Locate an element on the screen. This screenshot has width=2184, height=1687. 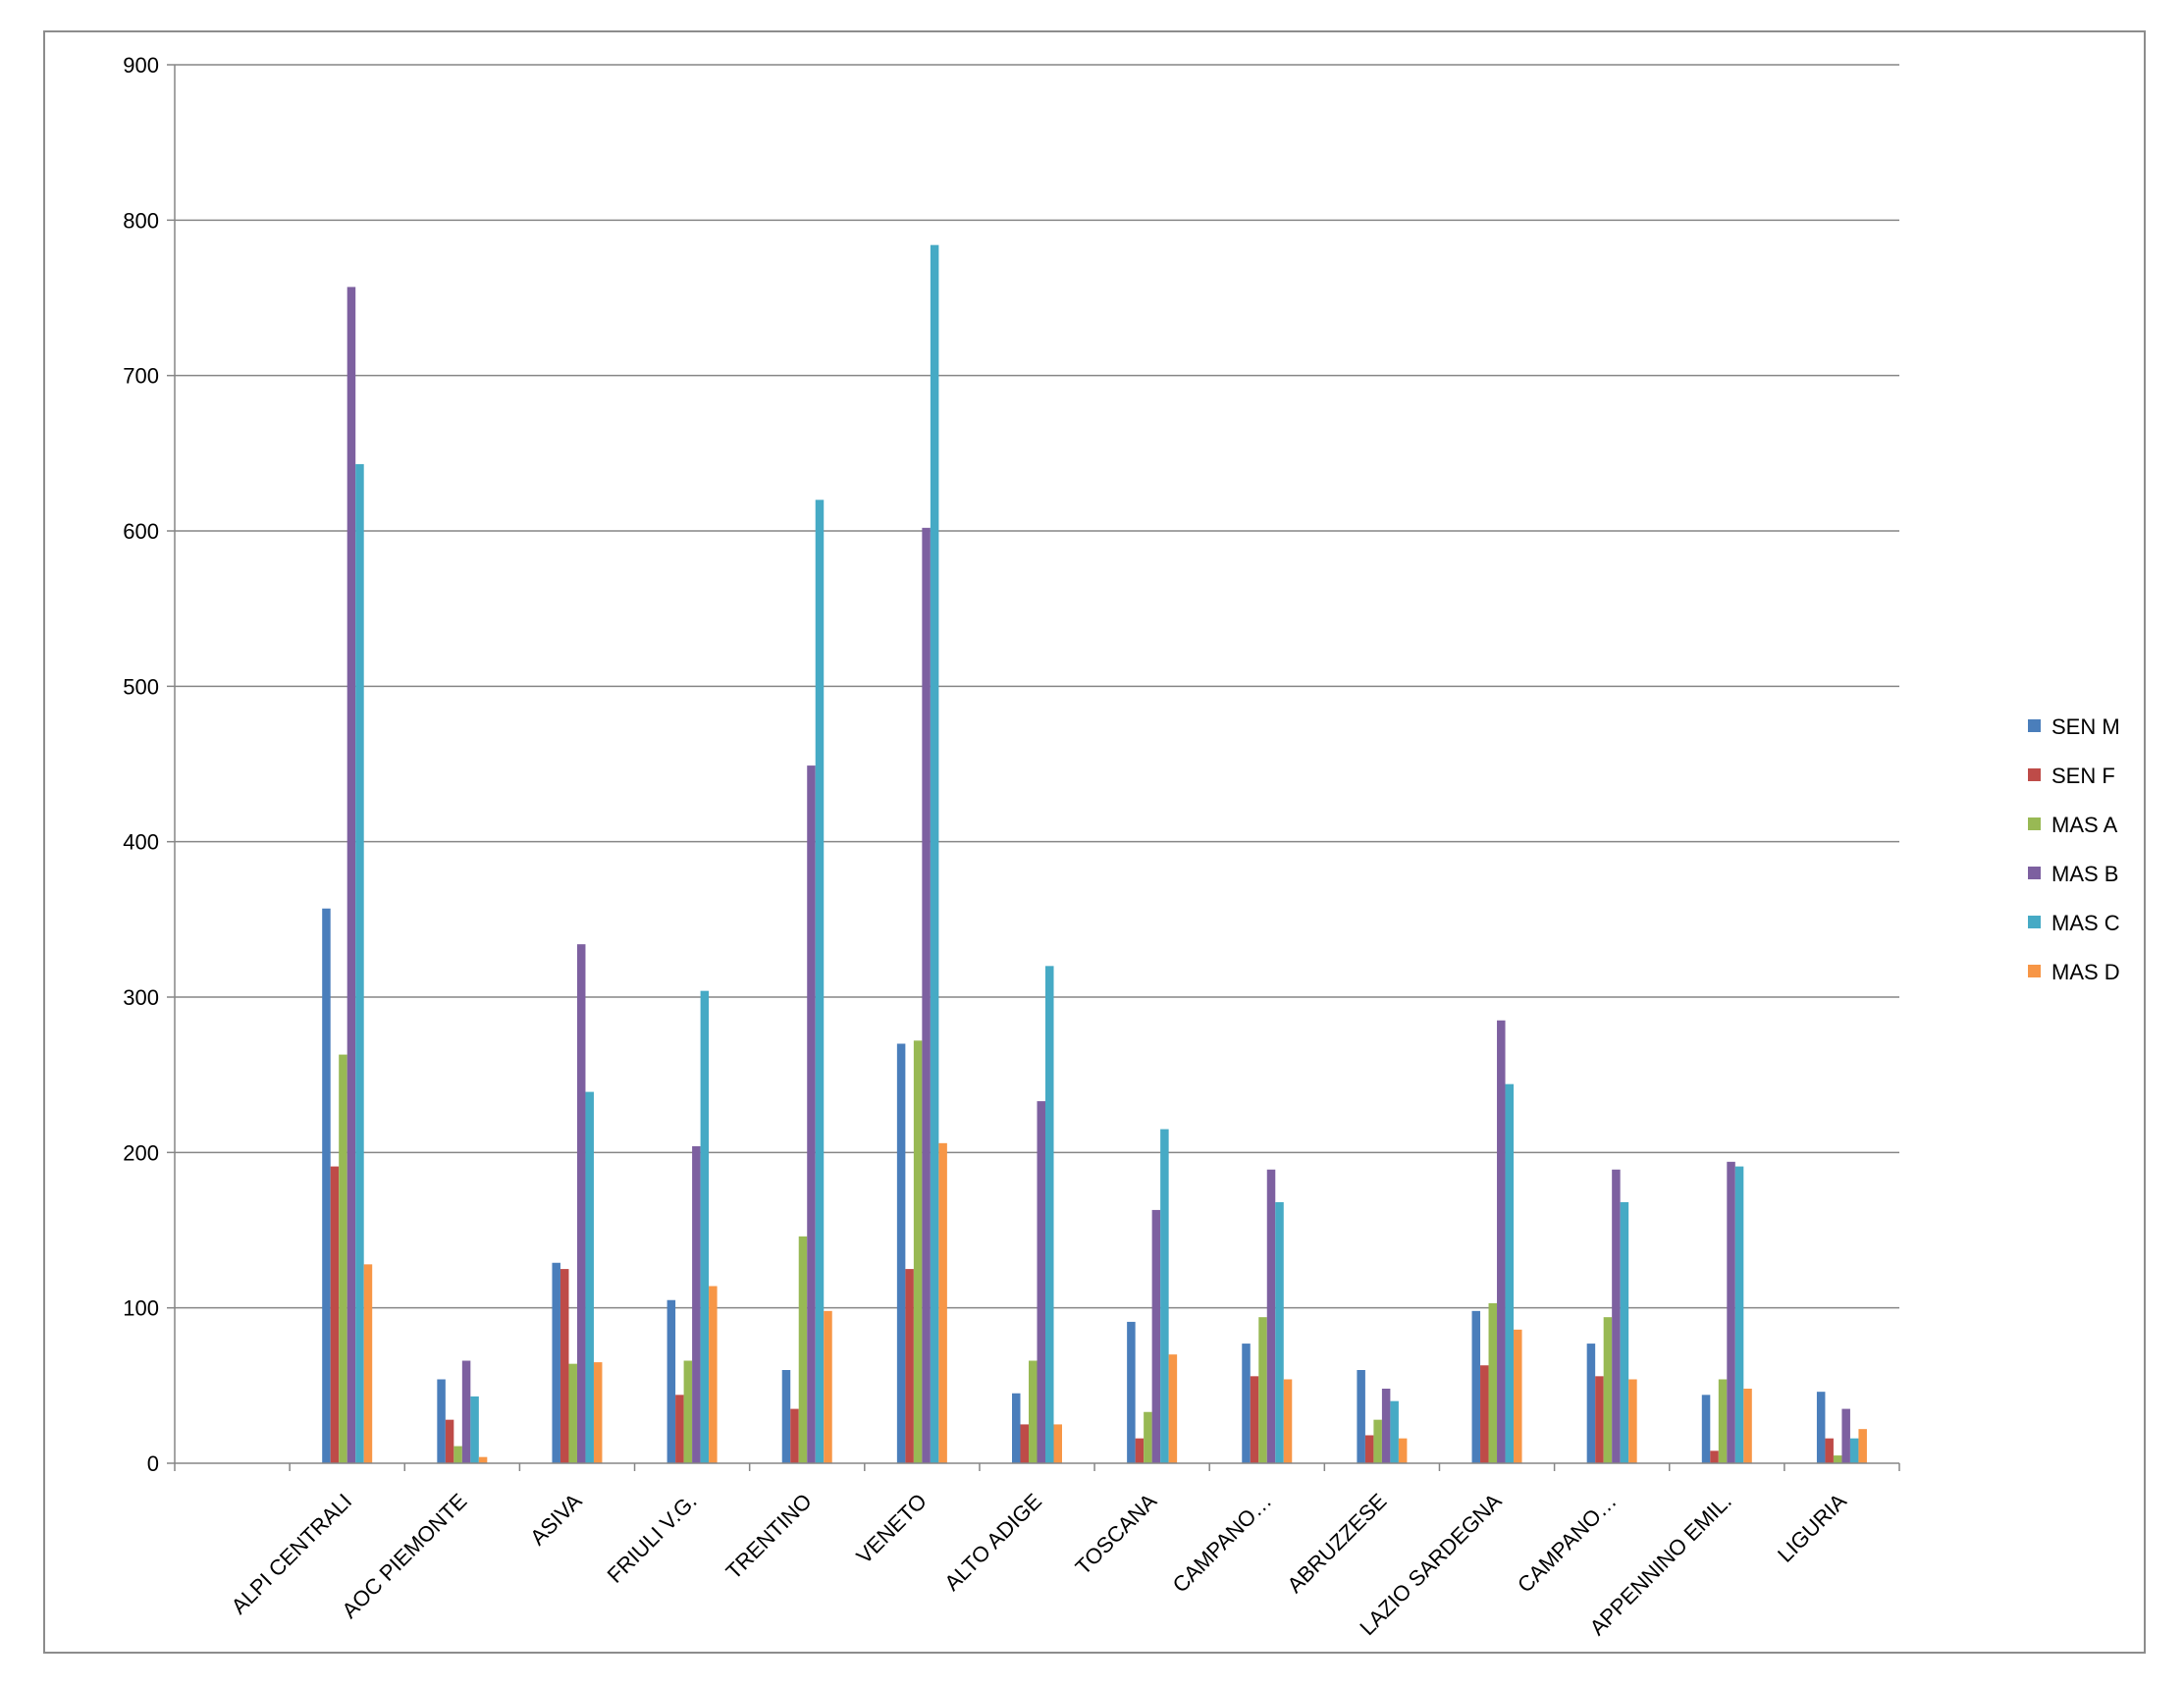
x-tick-label: AOC PIEMONTE is located at coordinates (404, 1556).